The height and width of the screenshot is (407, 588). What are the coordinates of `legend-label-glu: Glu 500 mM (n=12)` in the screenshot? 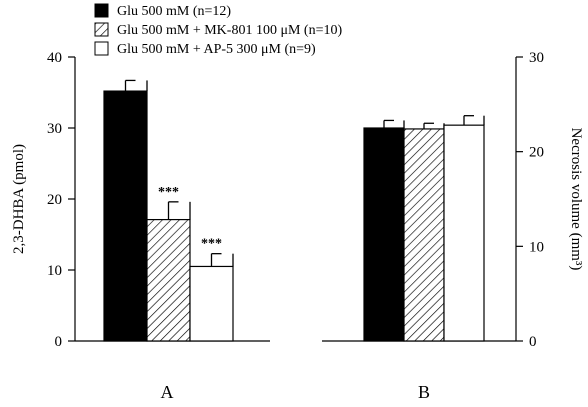 It's located at (174, 11).